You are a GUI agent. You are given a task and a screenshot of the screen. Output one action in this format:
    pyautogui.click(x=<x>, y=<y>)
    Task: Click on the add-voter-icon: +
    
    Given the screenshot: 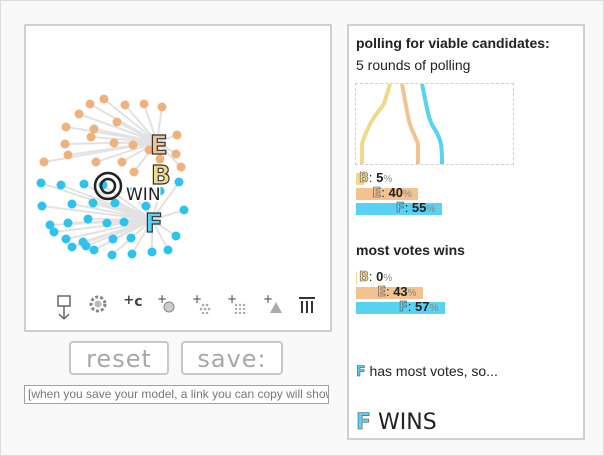 What is the action you would take?
    pyautogui.click(x=167, y=309)
    